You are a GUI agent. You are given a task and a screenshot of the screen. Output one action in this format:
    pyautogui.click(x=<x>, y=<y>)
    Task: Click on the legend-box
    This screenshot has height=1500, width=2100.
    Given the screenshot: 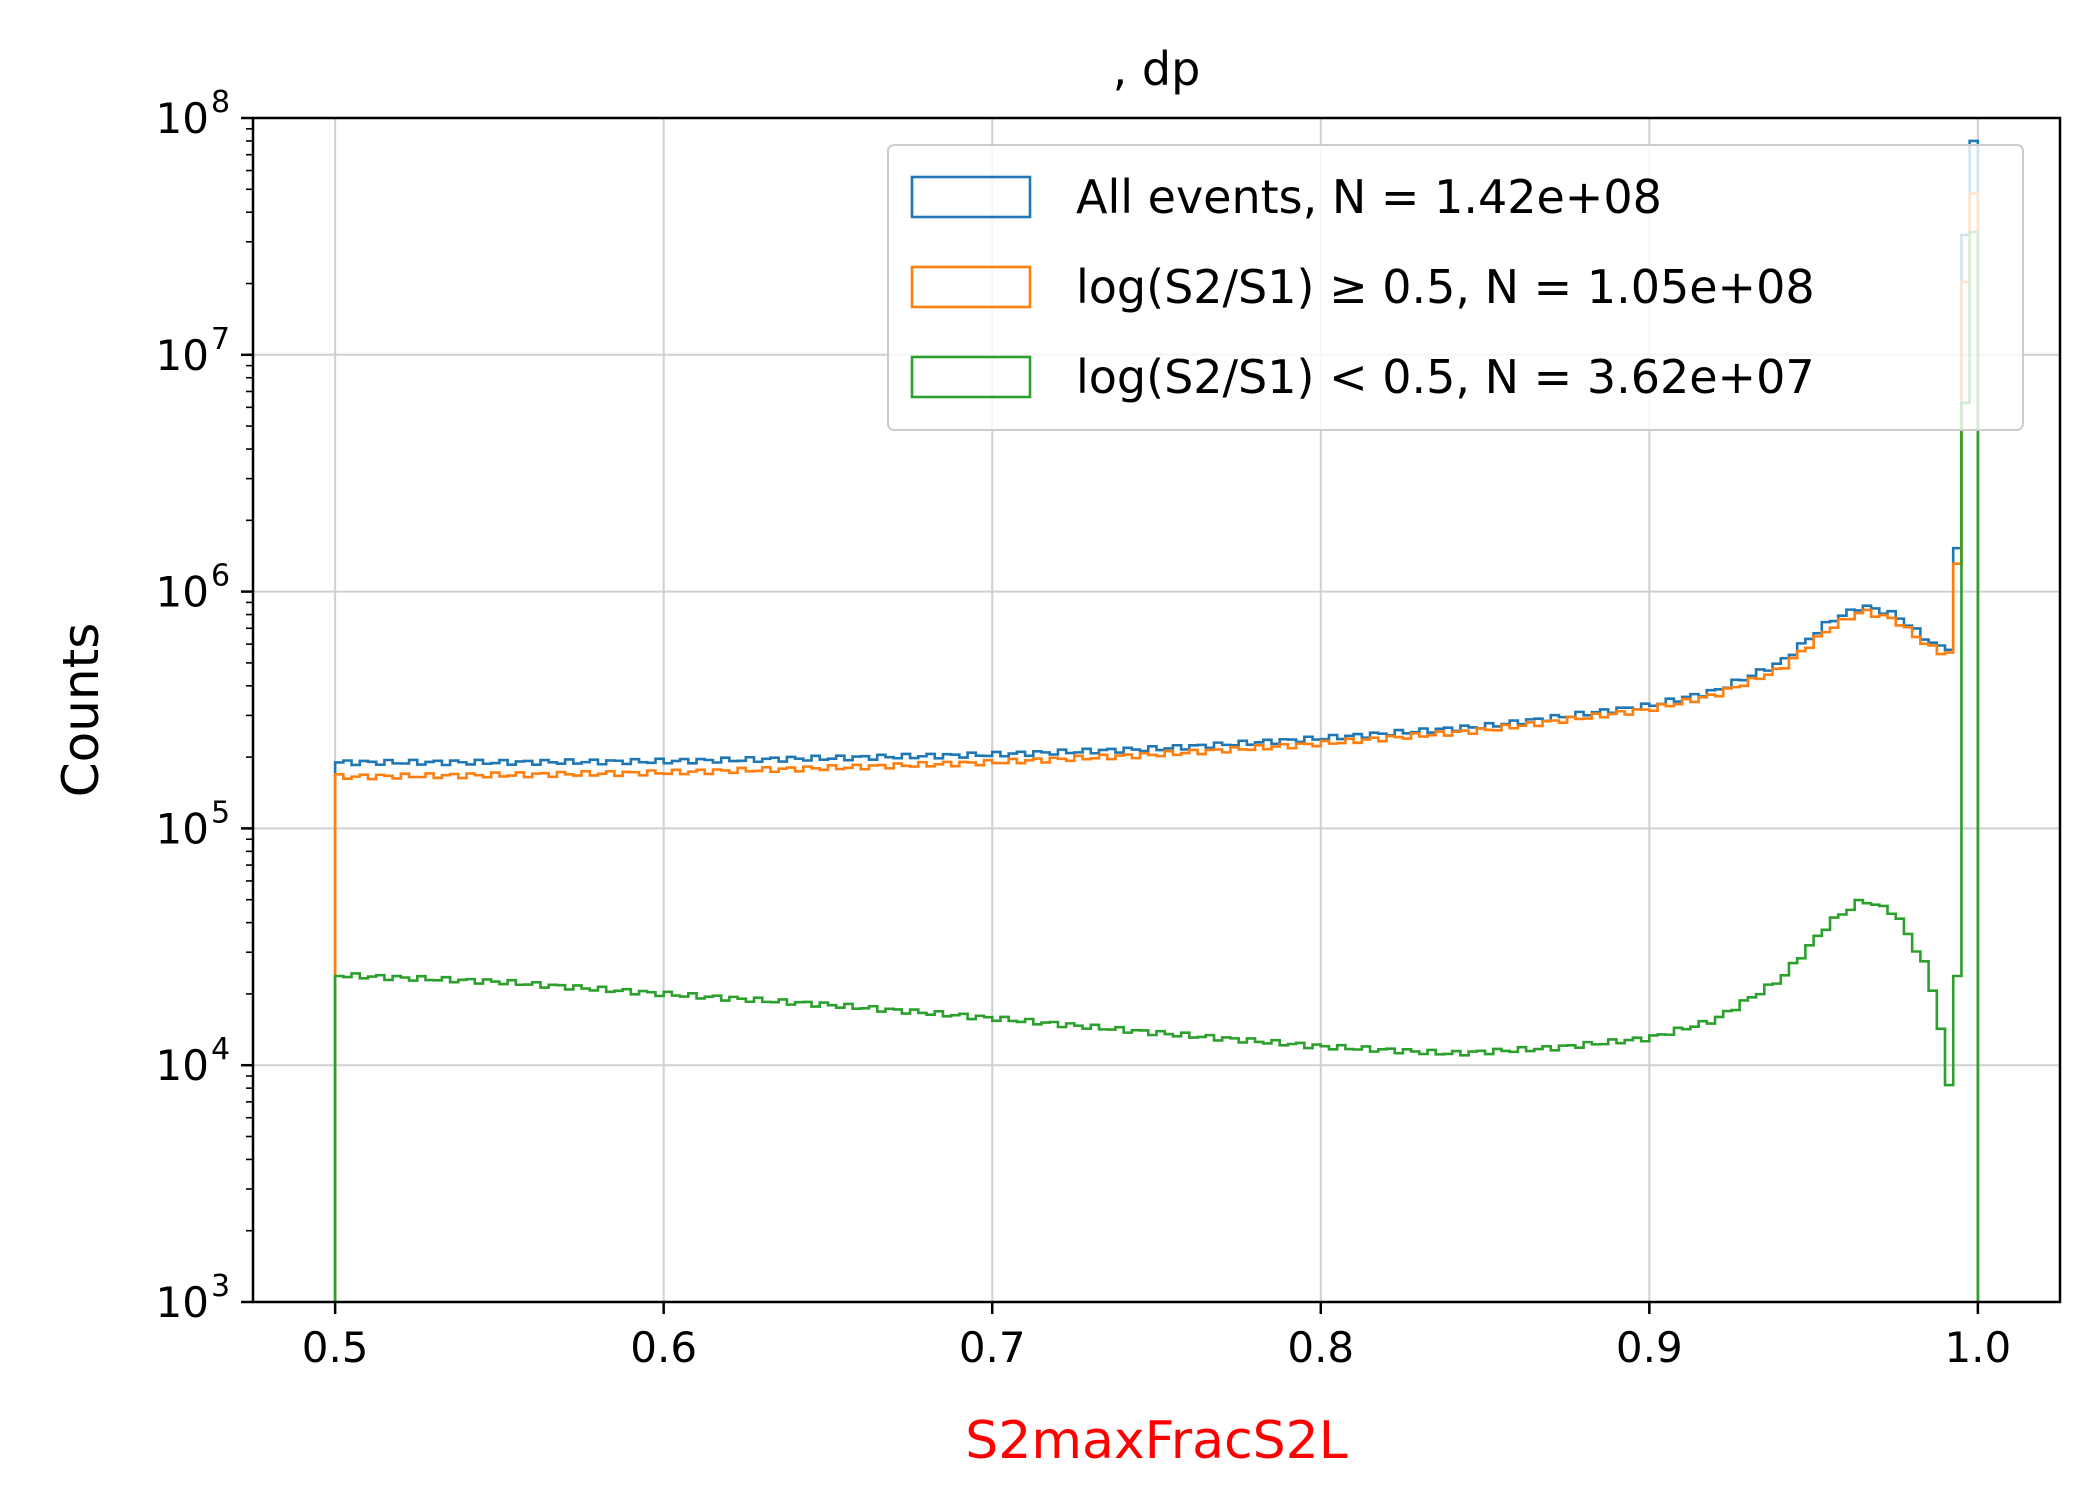 What is the action you would take?
    pyautogui.click(x=1455, y=287)
    